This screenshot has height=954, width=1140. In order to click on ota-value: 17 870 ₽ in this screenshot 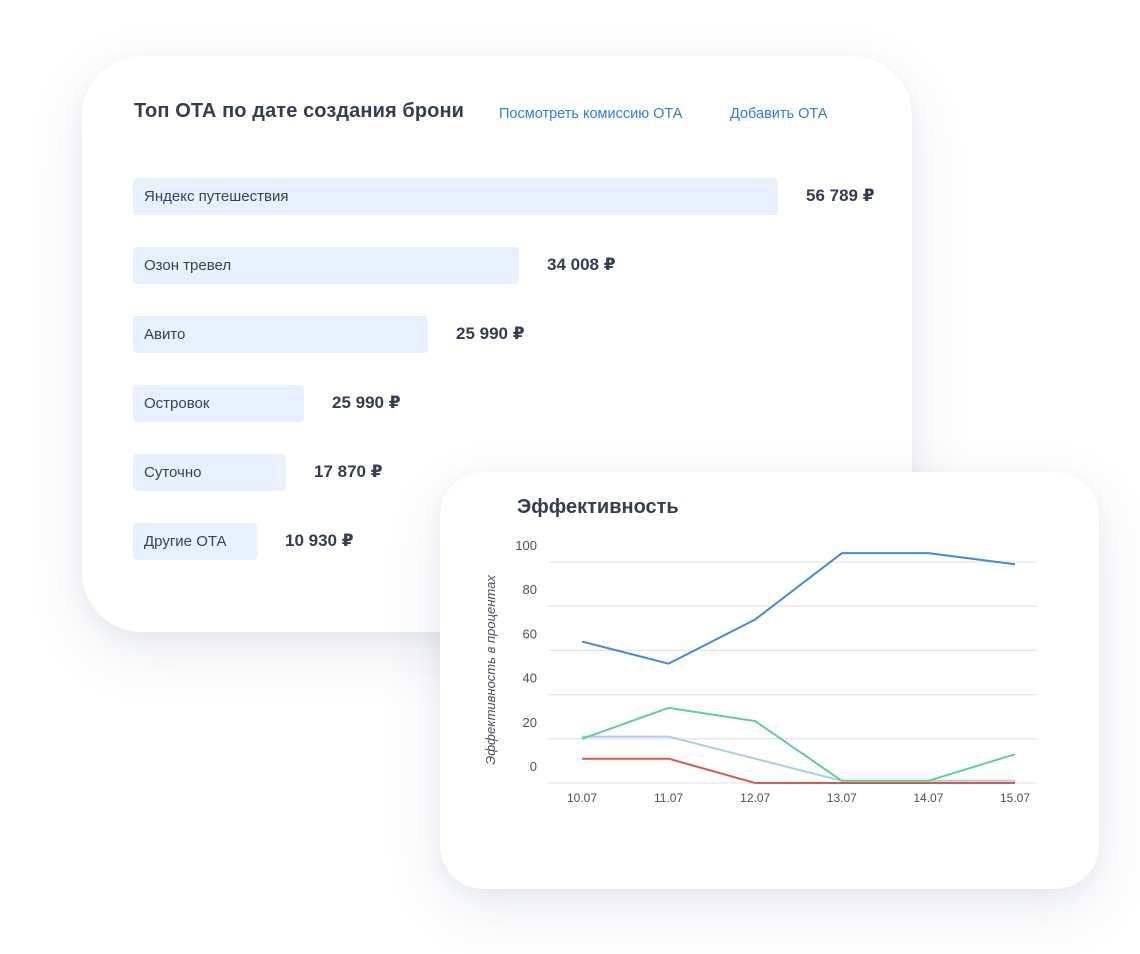, I will do `click(348, 471)`.